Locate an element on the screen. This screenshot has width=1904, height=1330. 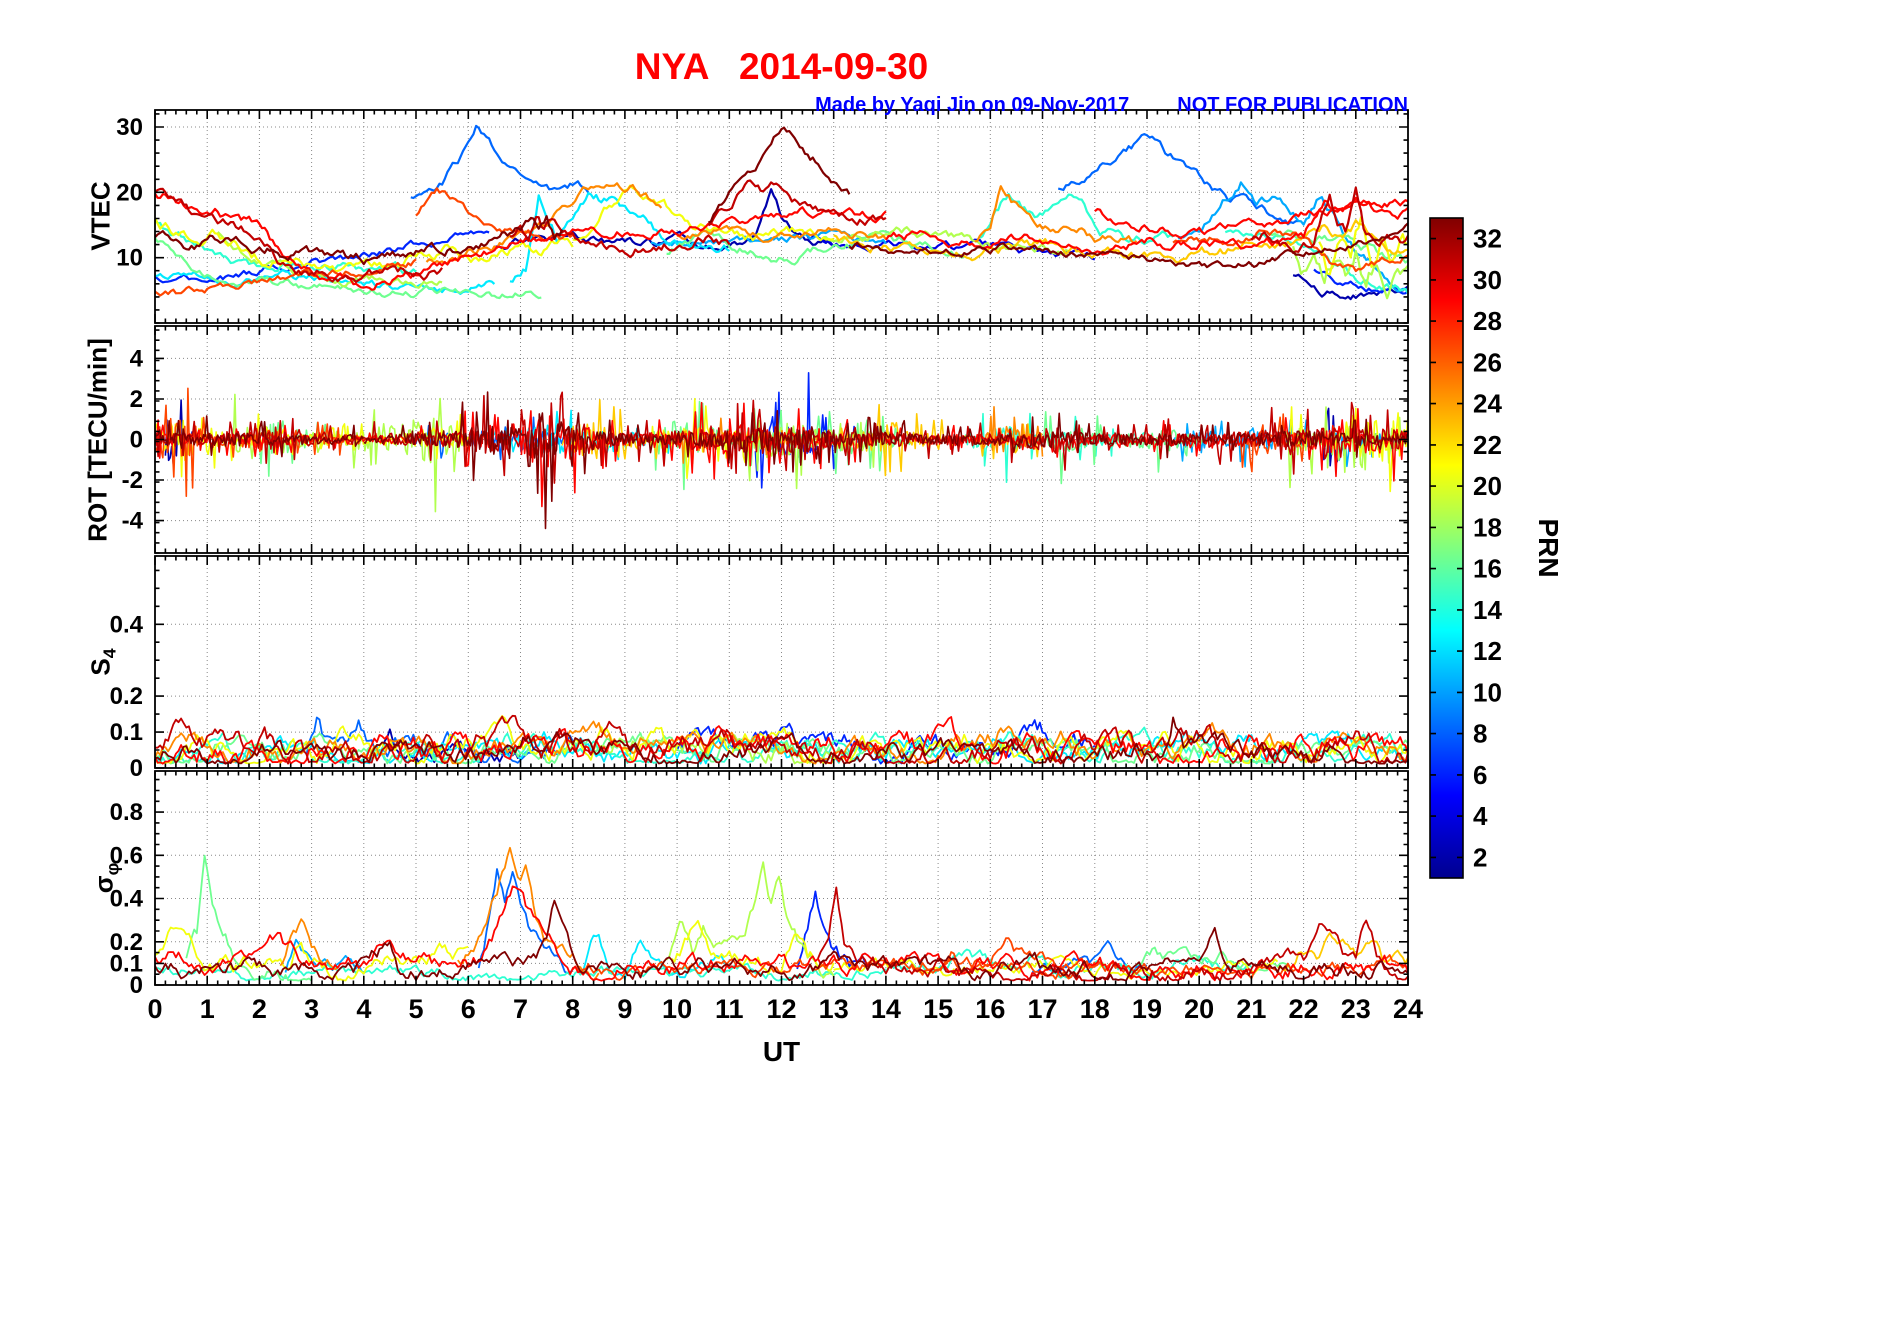
colorbar-tick-label: 14 is located at coordinates (1487, 610).